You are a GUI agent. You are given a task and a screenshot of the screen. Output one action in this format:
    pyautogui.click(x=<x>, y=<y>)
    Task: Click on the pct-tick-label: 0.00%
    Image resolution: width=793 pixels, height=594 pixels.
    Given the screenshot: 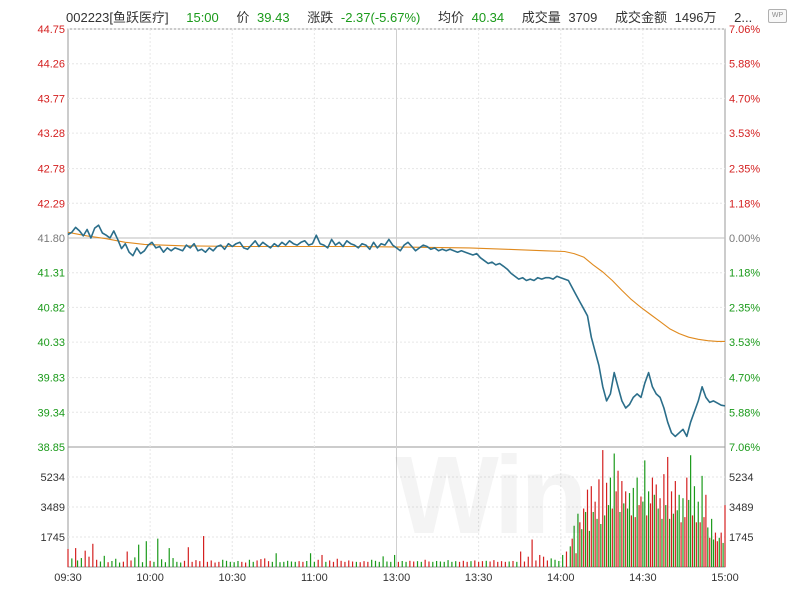 What is the action you would take?
    pyautogui.click(x=744, y=239)
    